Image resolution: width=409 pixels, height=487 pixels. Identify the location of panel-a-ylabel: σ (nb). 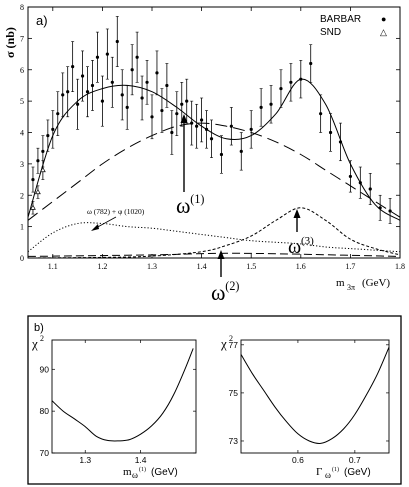
(10, 42).